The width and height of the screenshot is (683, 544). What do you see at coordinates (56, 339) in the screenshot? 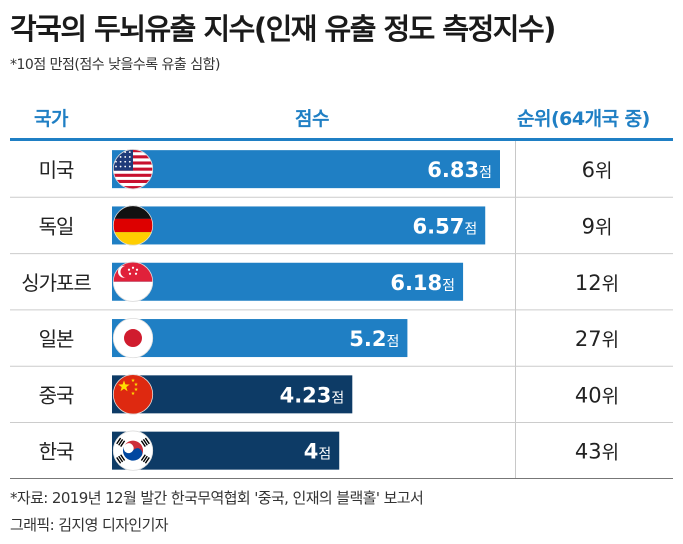
I see `country-label: 일본` at bounding box center [56, 339].